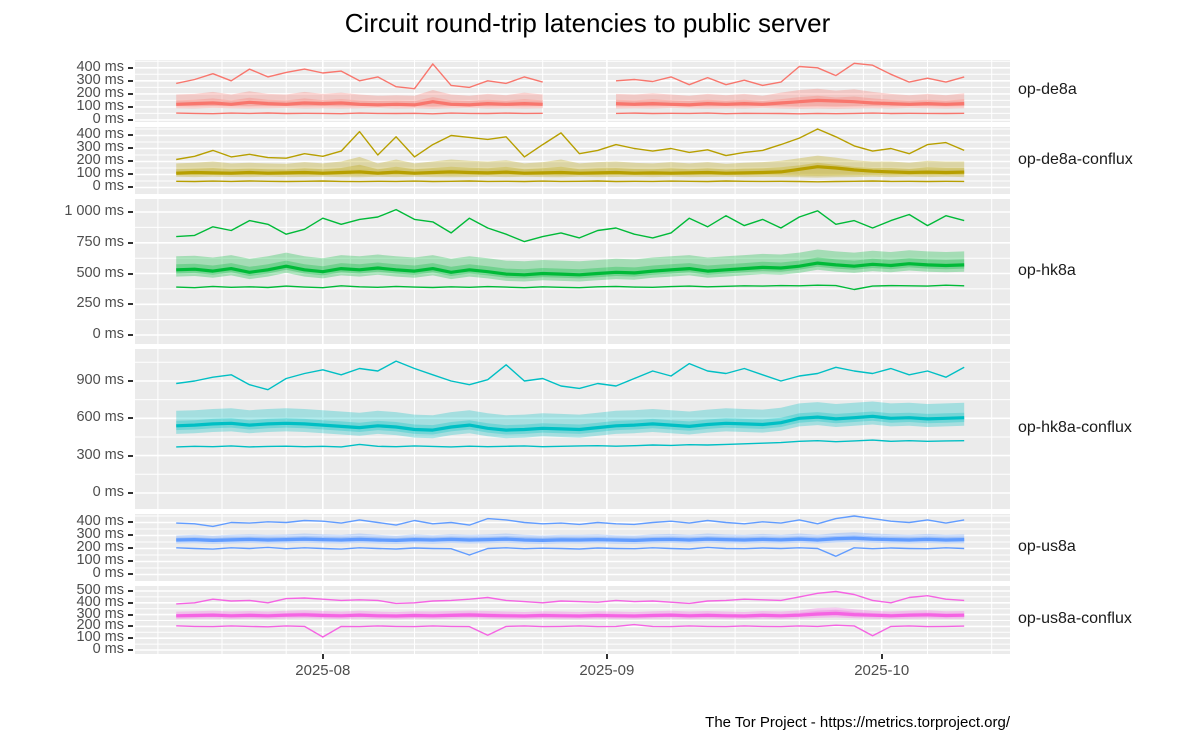  What do you see at coordinates (1075, 159) in the screenshot?
I see `facet-label-op-de8a-conflux: op-de8a-conflux` at bounding box center [1075, 159].